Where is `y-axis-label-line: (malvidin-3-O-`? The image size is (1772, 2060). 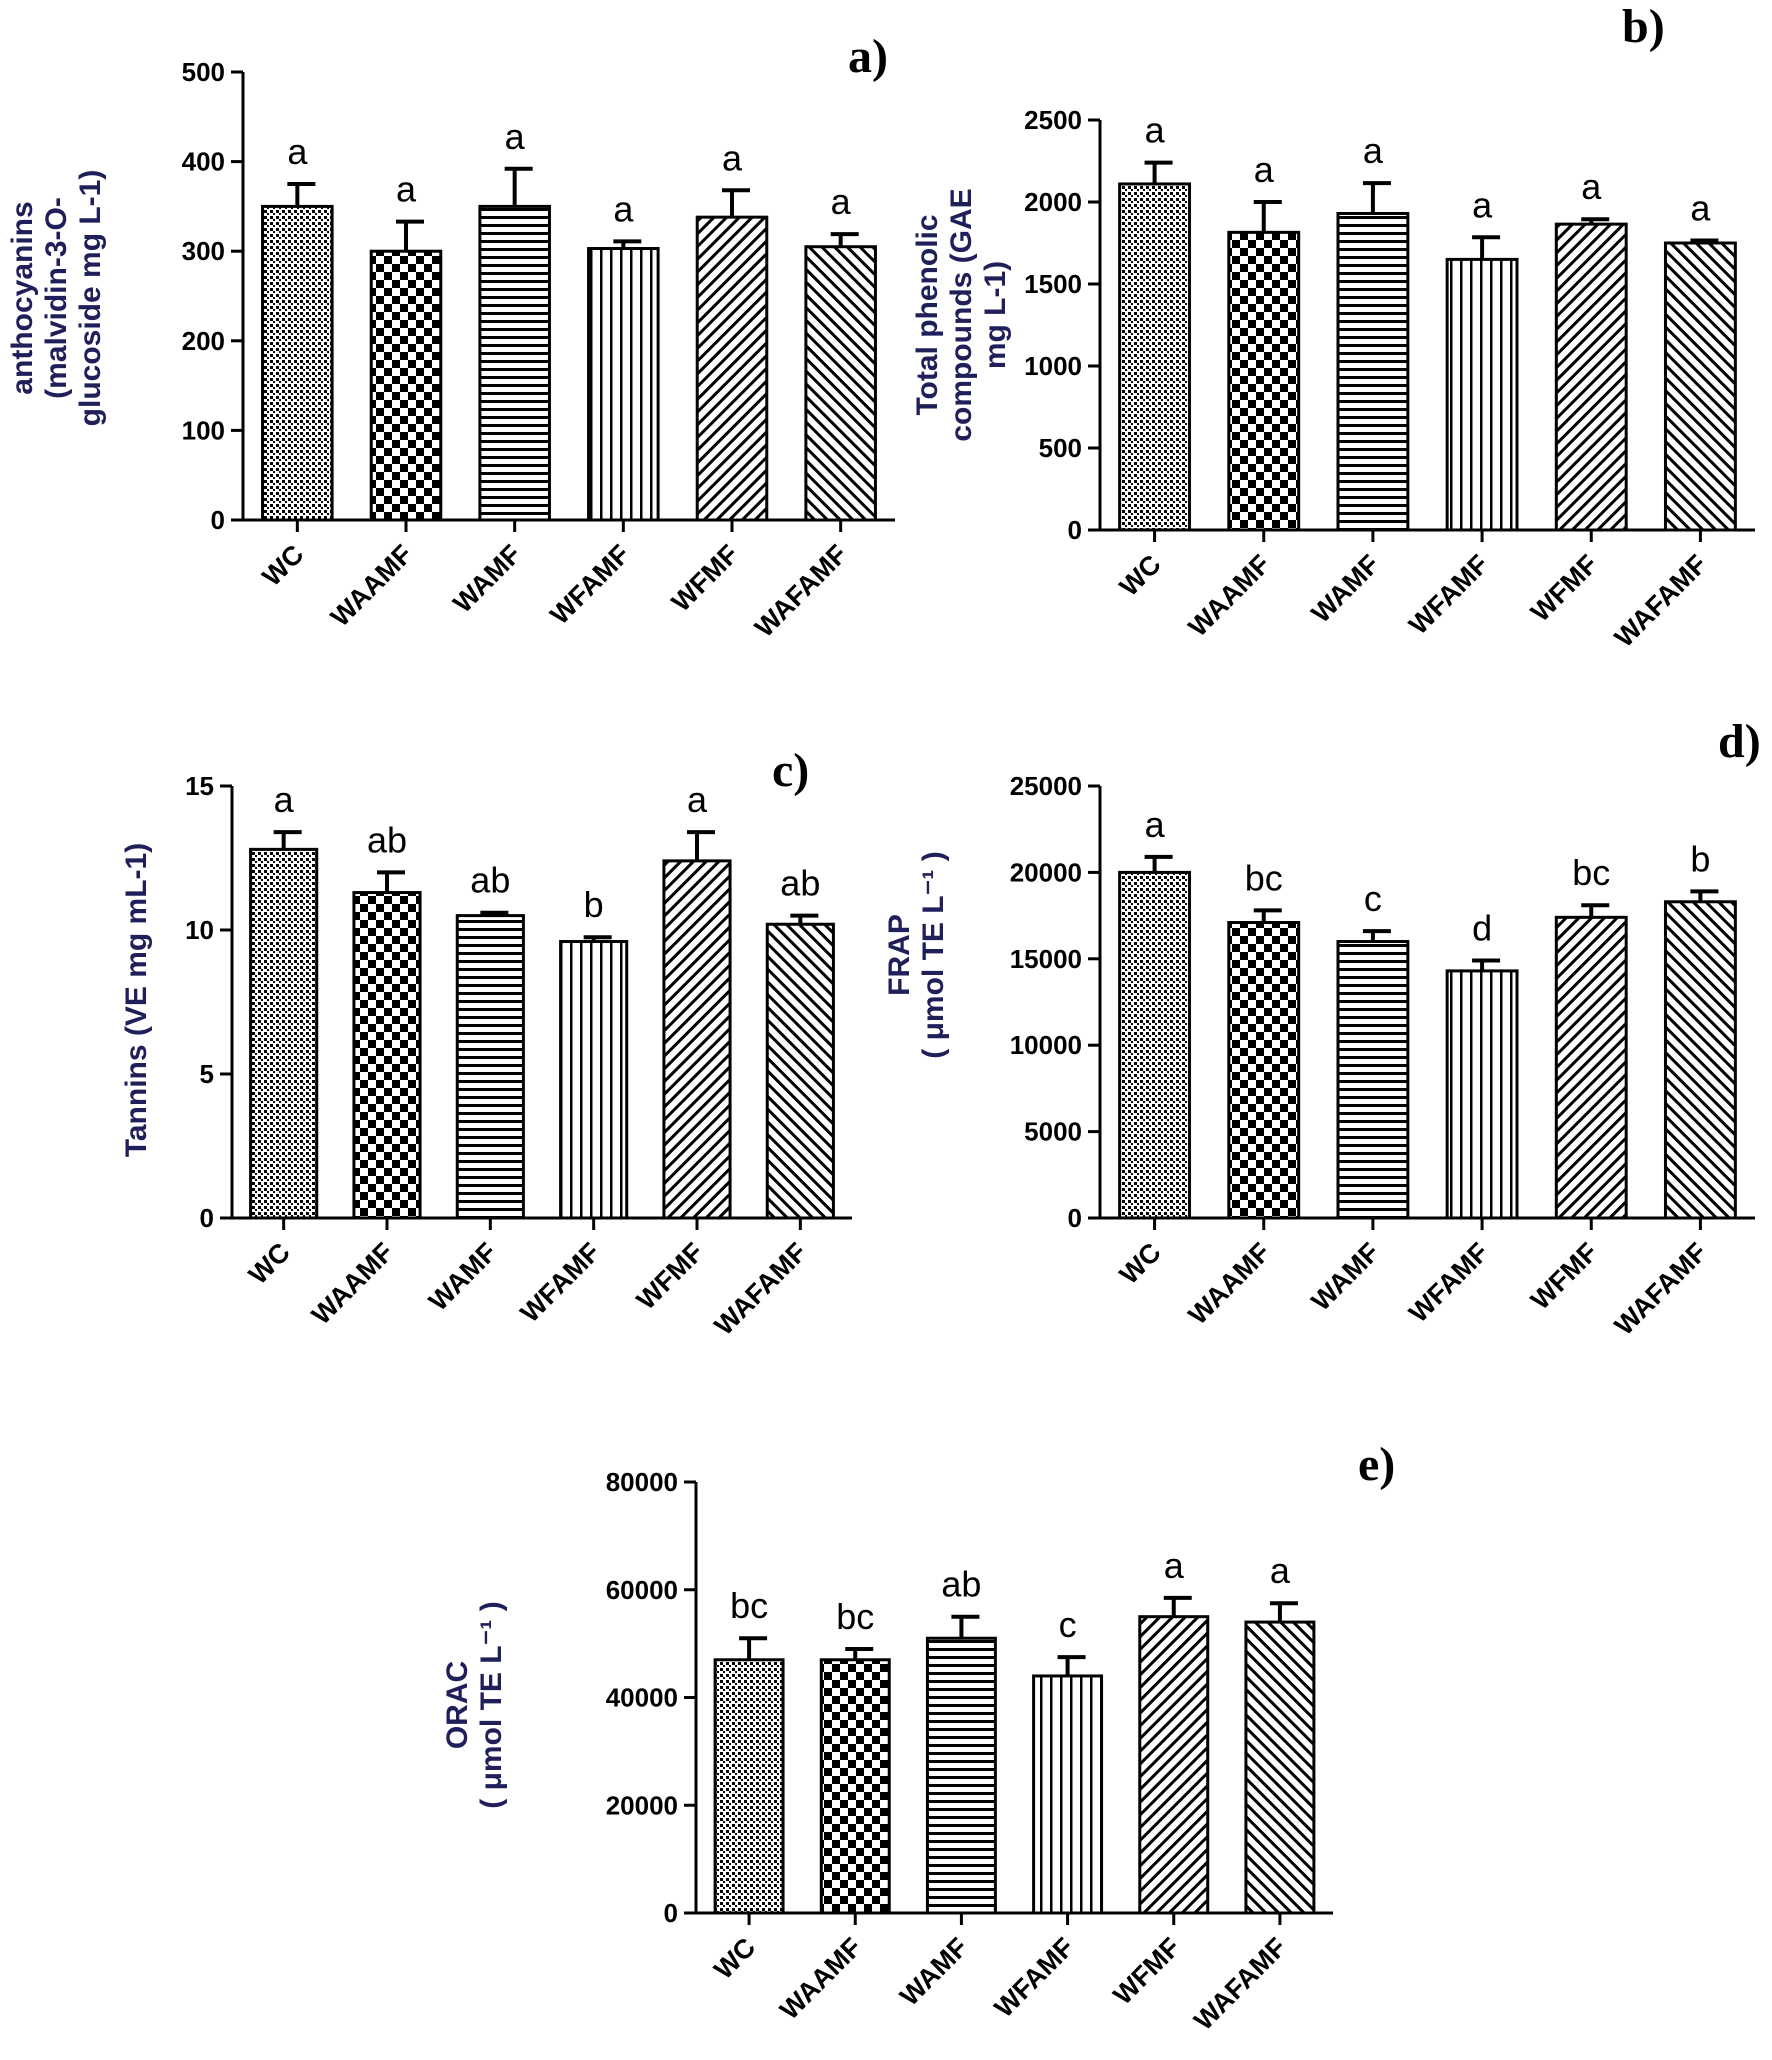 y-axis-label-line: (malvidin-3-O- is located at coordinates (56, 298).